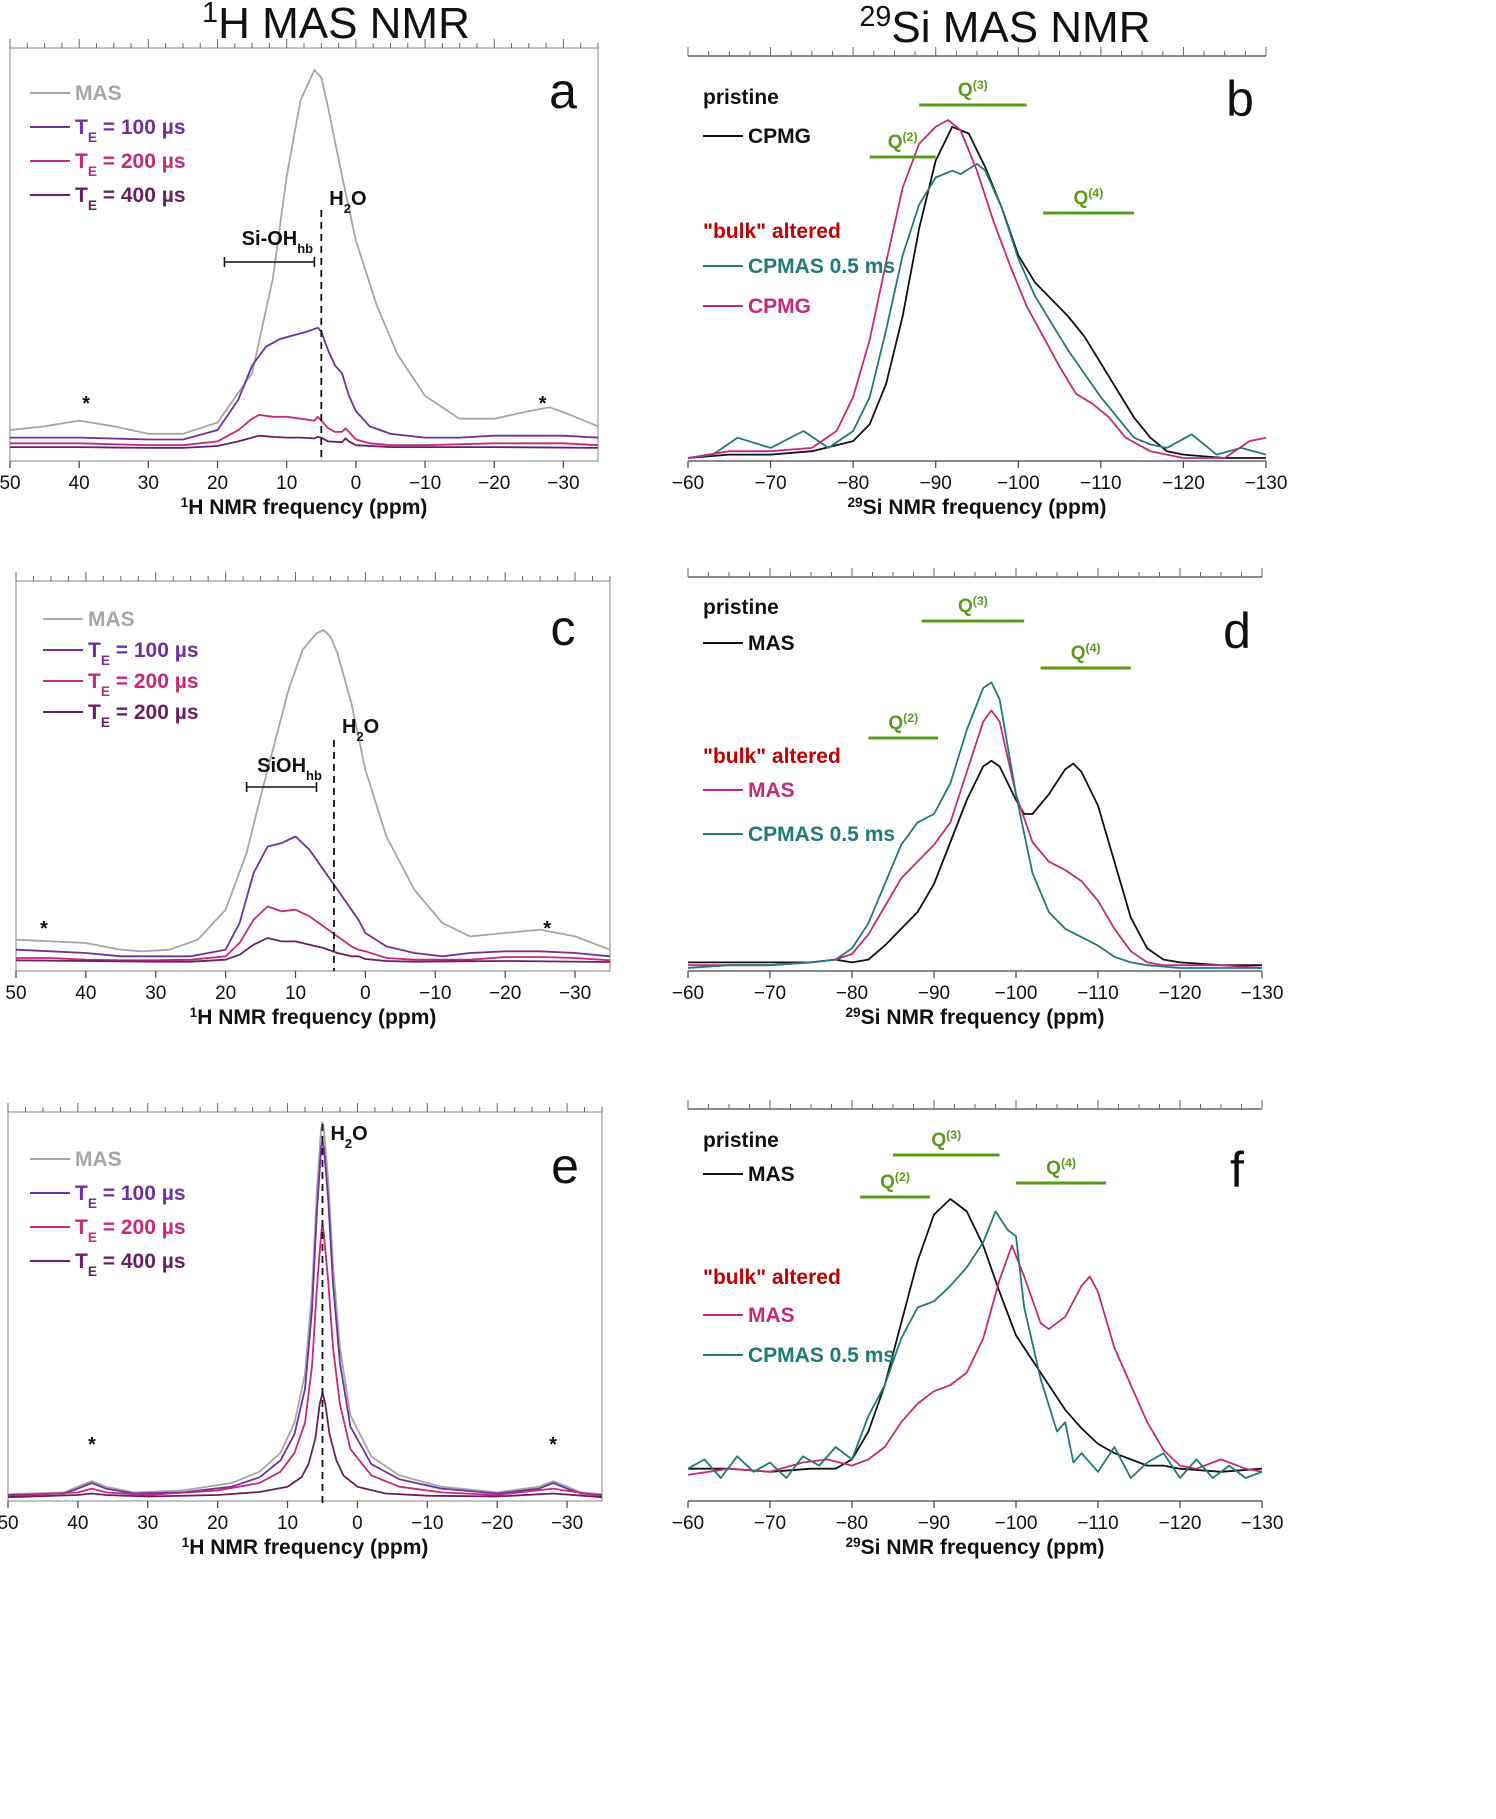  I want to click on panel-letter: d, so click(1237, 631).